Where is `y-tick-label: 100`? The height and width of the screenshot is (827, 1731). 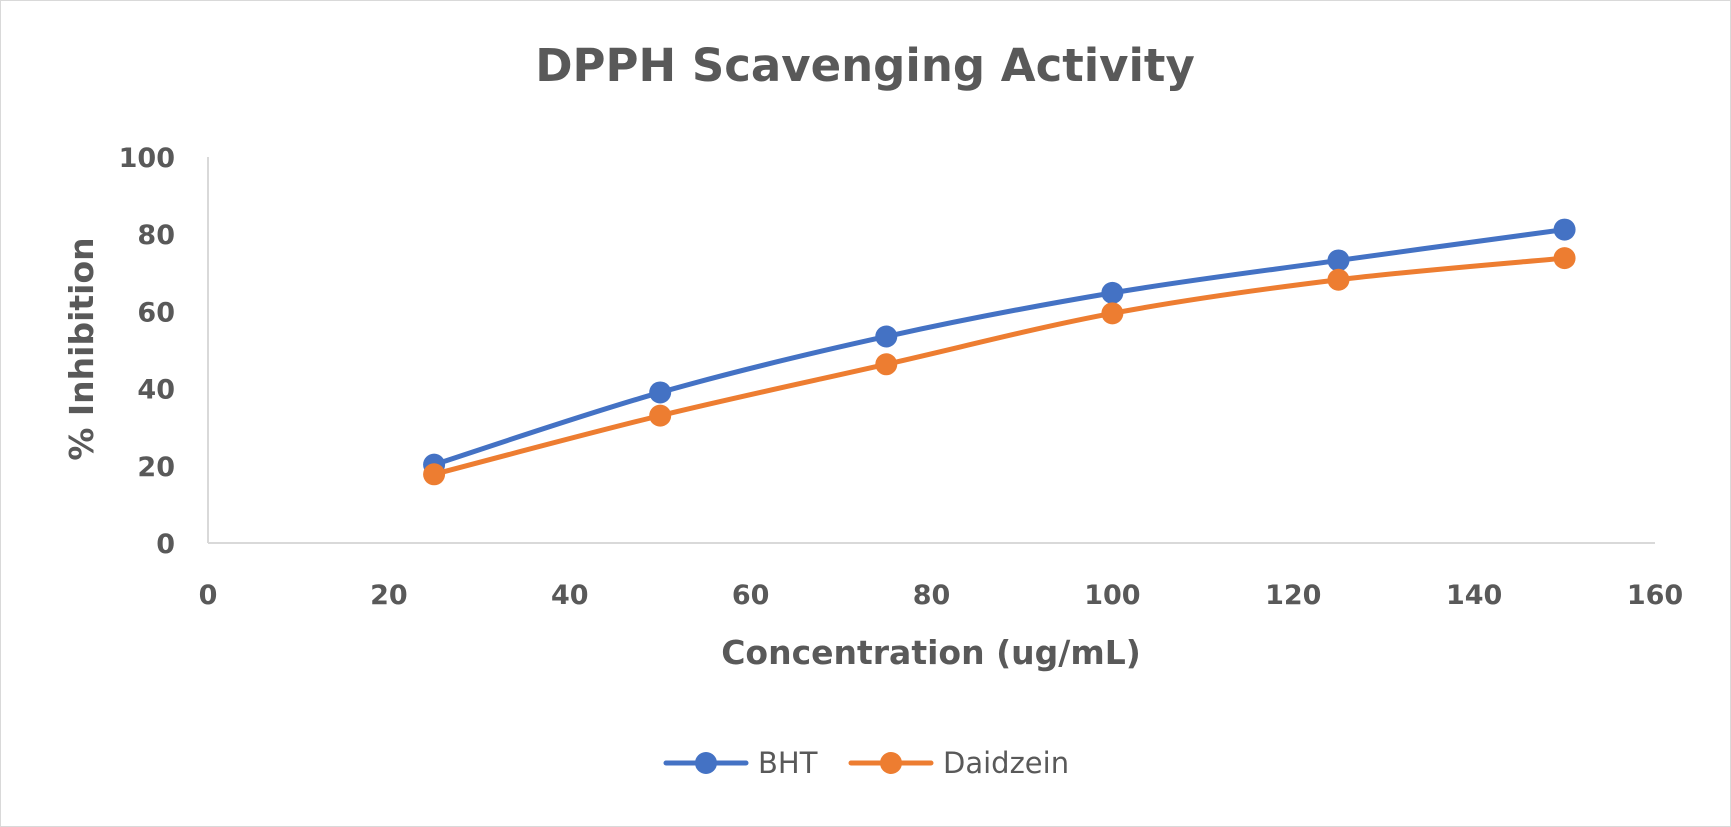
y-tick-label: 100 is located at coordinates (147, 158).